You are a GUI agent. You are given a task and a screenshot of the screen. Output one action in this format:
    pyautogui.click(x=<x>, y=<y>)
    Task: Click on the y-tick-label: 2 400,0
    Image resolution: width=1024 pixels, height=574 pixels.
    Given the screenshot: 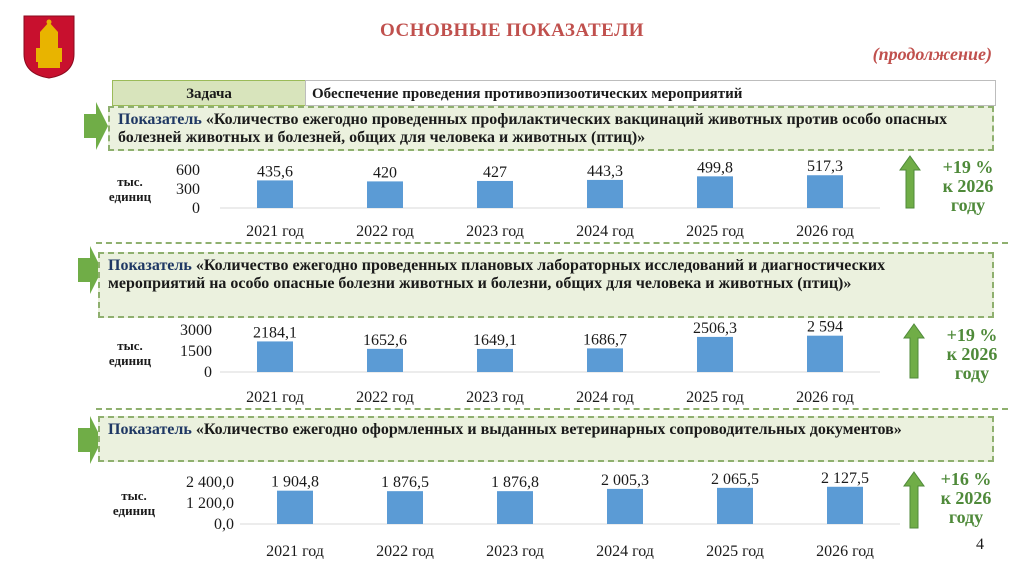 What is the action you would take?
    pyautogui.click(x=210, y=482)
    